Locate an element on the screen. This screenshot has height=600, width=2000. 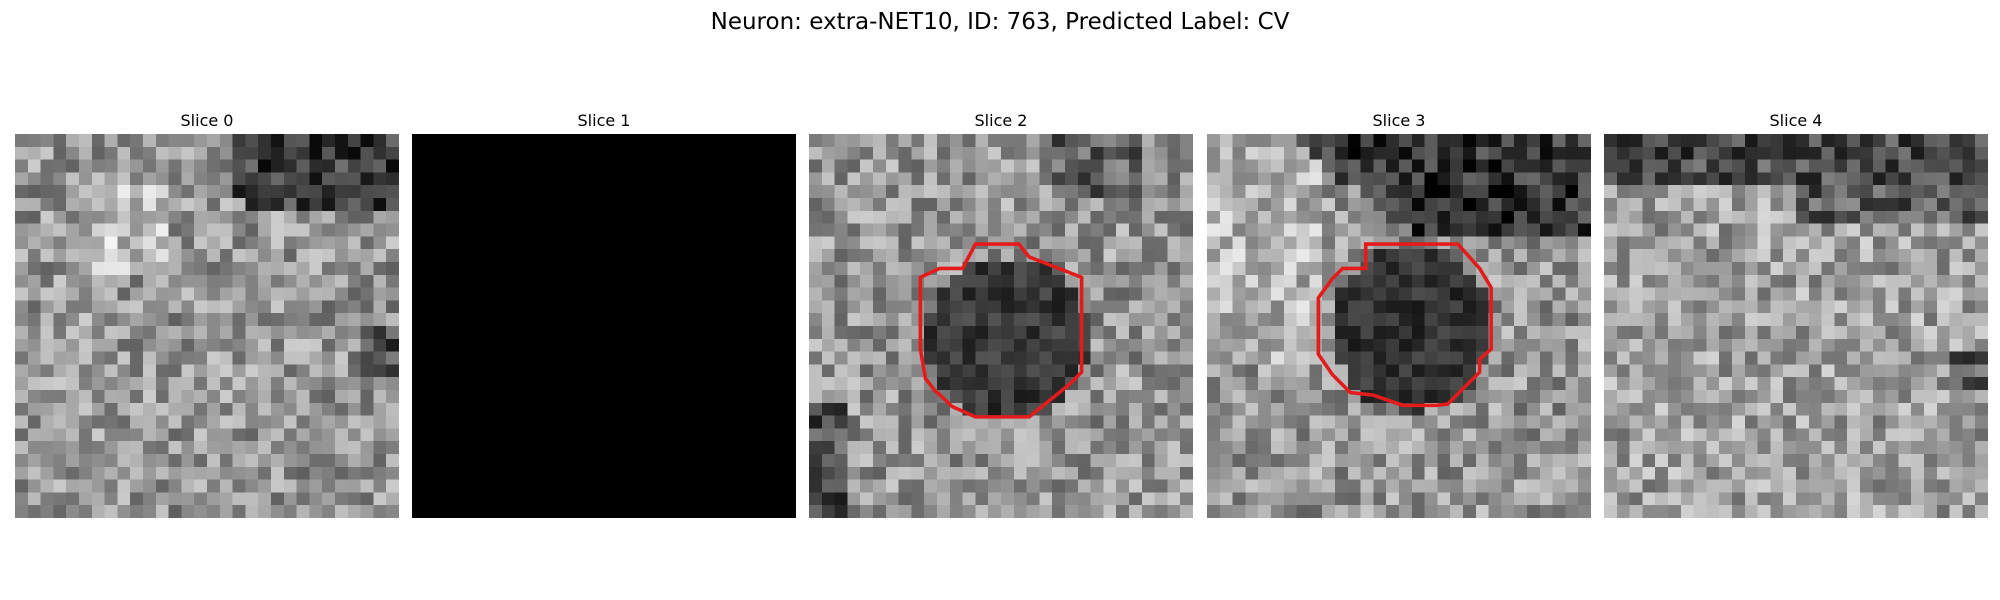
slice-panel-2: Slice 2 is located at coordinates (1001, 313).